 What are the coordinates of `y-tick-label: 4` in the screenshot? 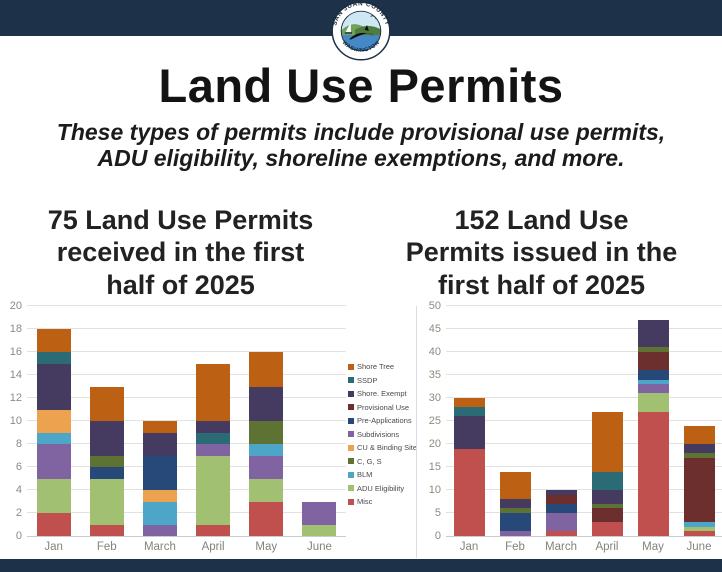 It's located at (18, 490).